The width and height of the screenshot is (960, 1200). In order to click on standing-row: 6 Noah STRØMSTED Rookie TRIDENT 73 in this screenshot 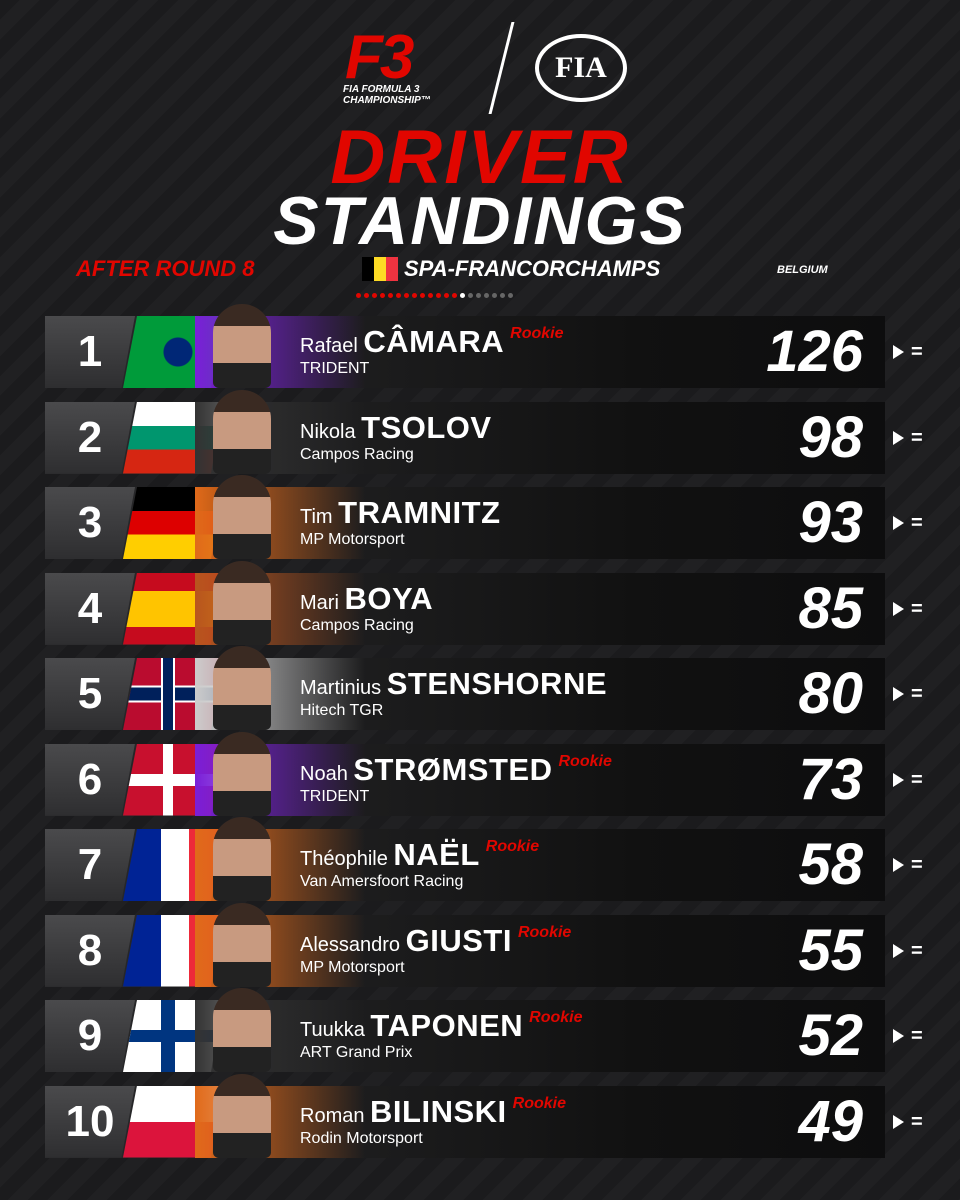, I will do `click(465, 773)`.